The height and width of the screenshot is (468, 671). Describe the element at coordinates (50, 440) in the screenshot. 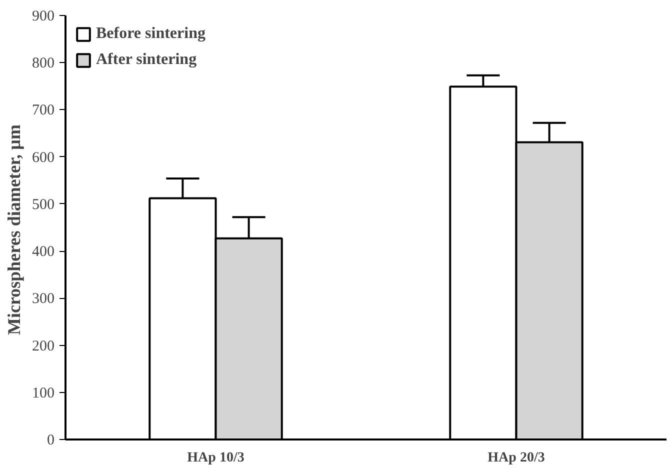

I see `y-tick-label: 0` at that location.